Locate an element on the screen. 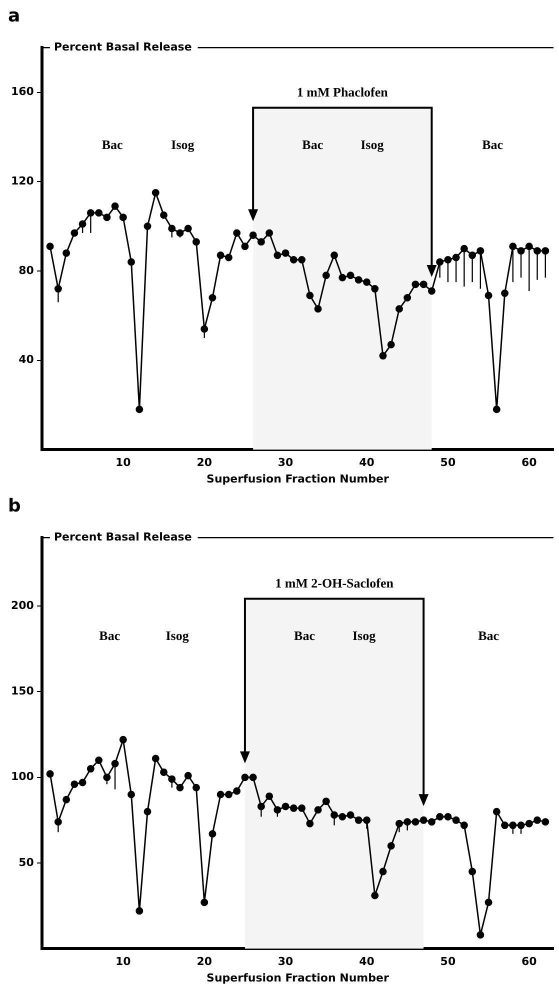 This screenshot has height=989, width=559. y-tick-label: 200 is located at coordinates (22, 605).